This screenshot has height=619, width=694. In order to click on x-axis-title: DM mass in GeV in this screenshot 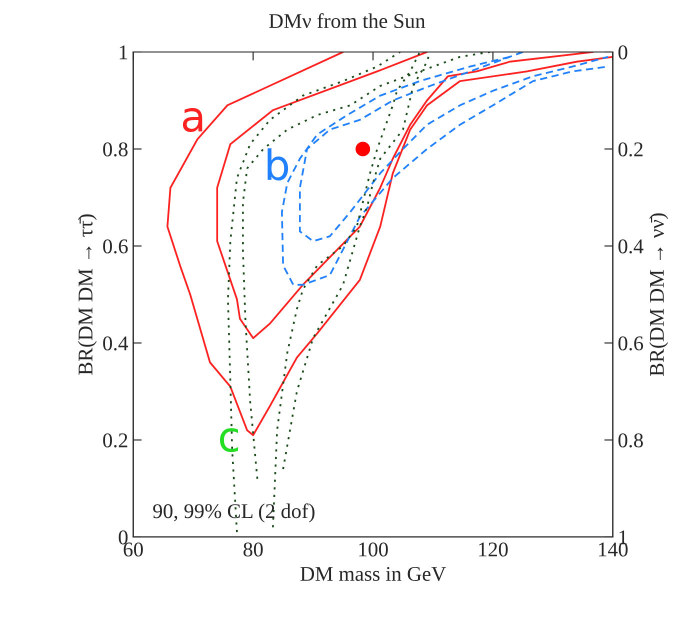, I will do `click(373, 574)`.